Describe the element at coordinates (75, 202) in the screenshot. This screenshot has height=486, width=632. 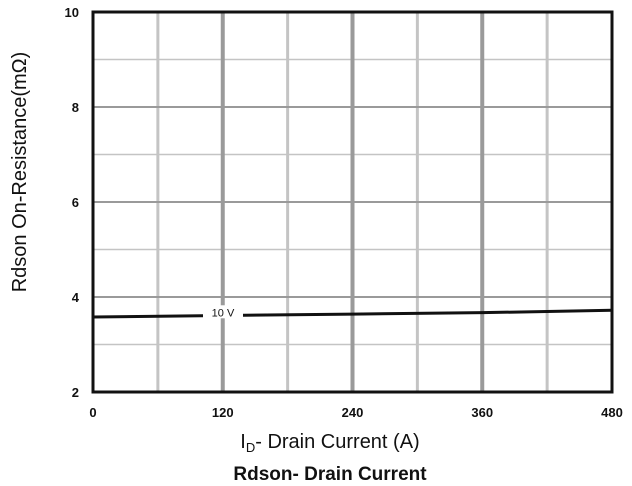
I see `y-tick-label: 6` at that location.